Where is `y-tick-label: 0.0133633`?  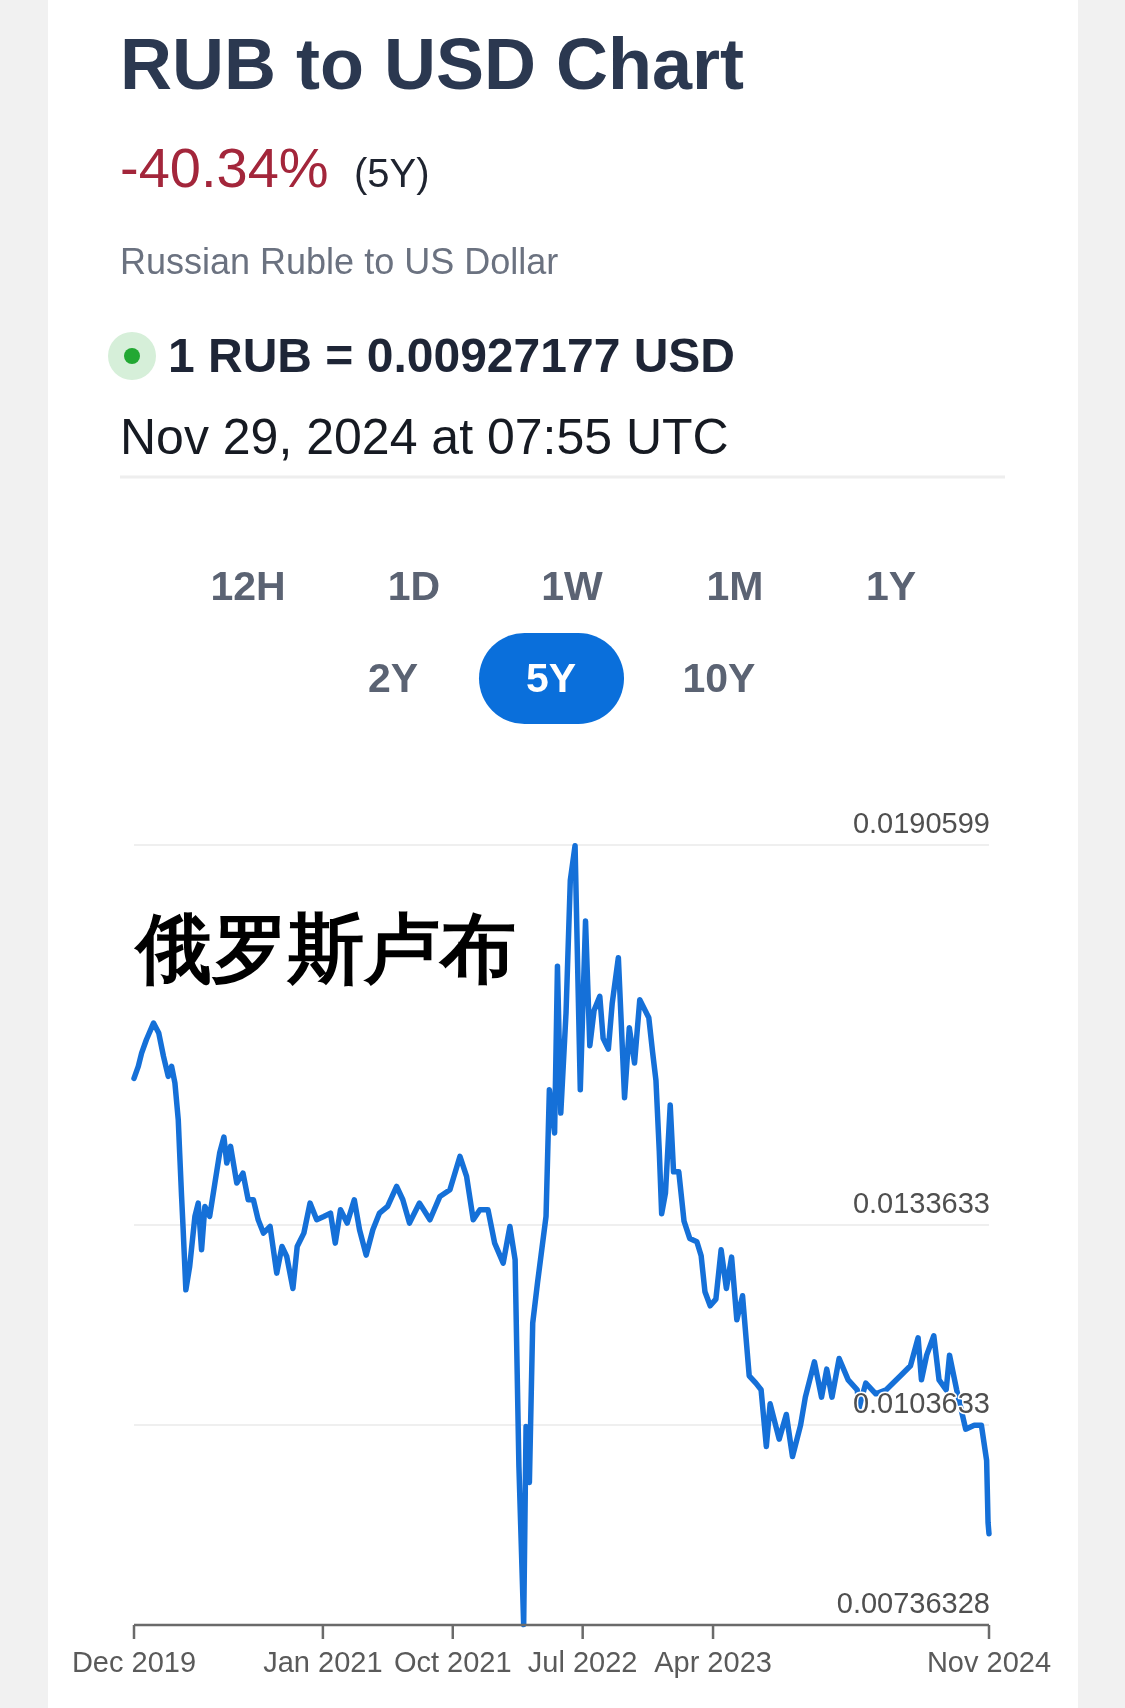 y-tick-label: 0.0133633 is located at coordinates (921, 1202).